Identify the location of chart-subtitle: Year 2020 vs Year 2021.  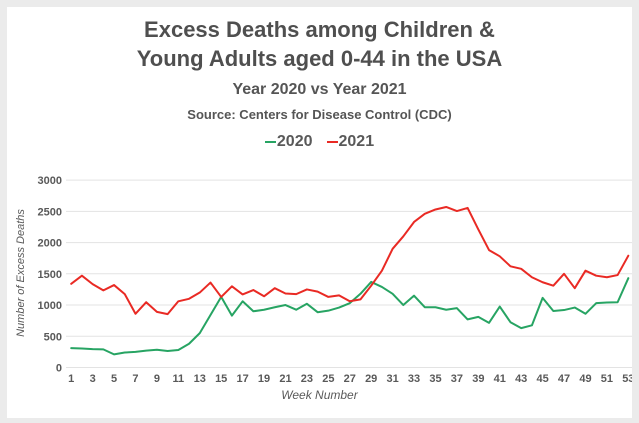
(319, 89).